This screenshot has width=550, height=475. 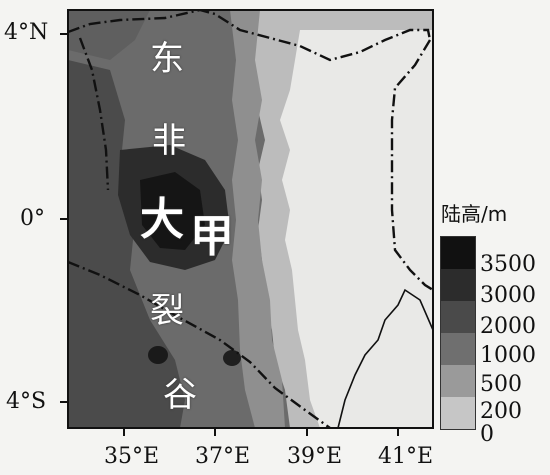 What do you see at coordinates (162, 219) in the screenshot?
I see `map-label-da: 大` at bounding box center [162, 219].